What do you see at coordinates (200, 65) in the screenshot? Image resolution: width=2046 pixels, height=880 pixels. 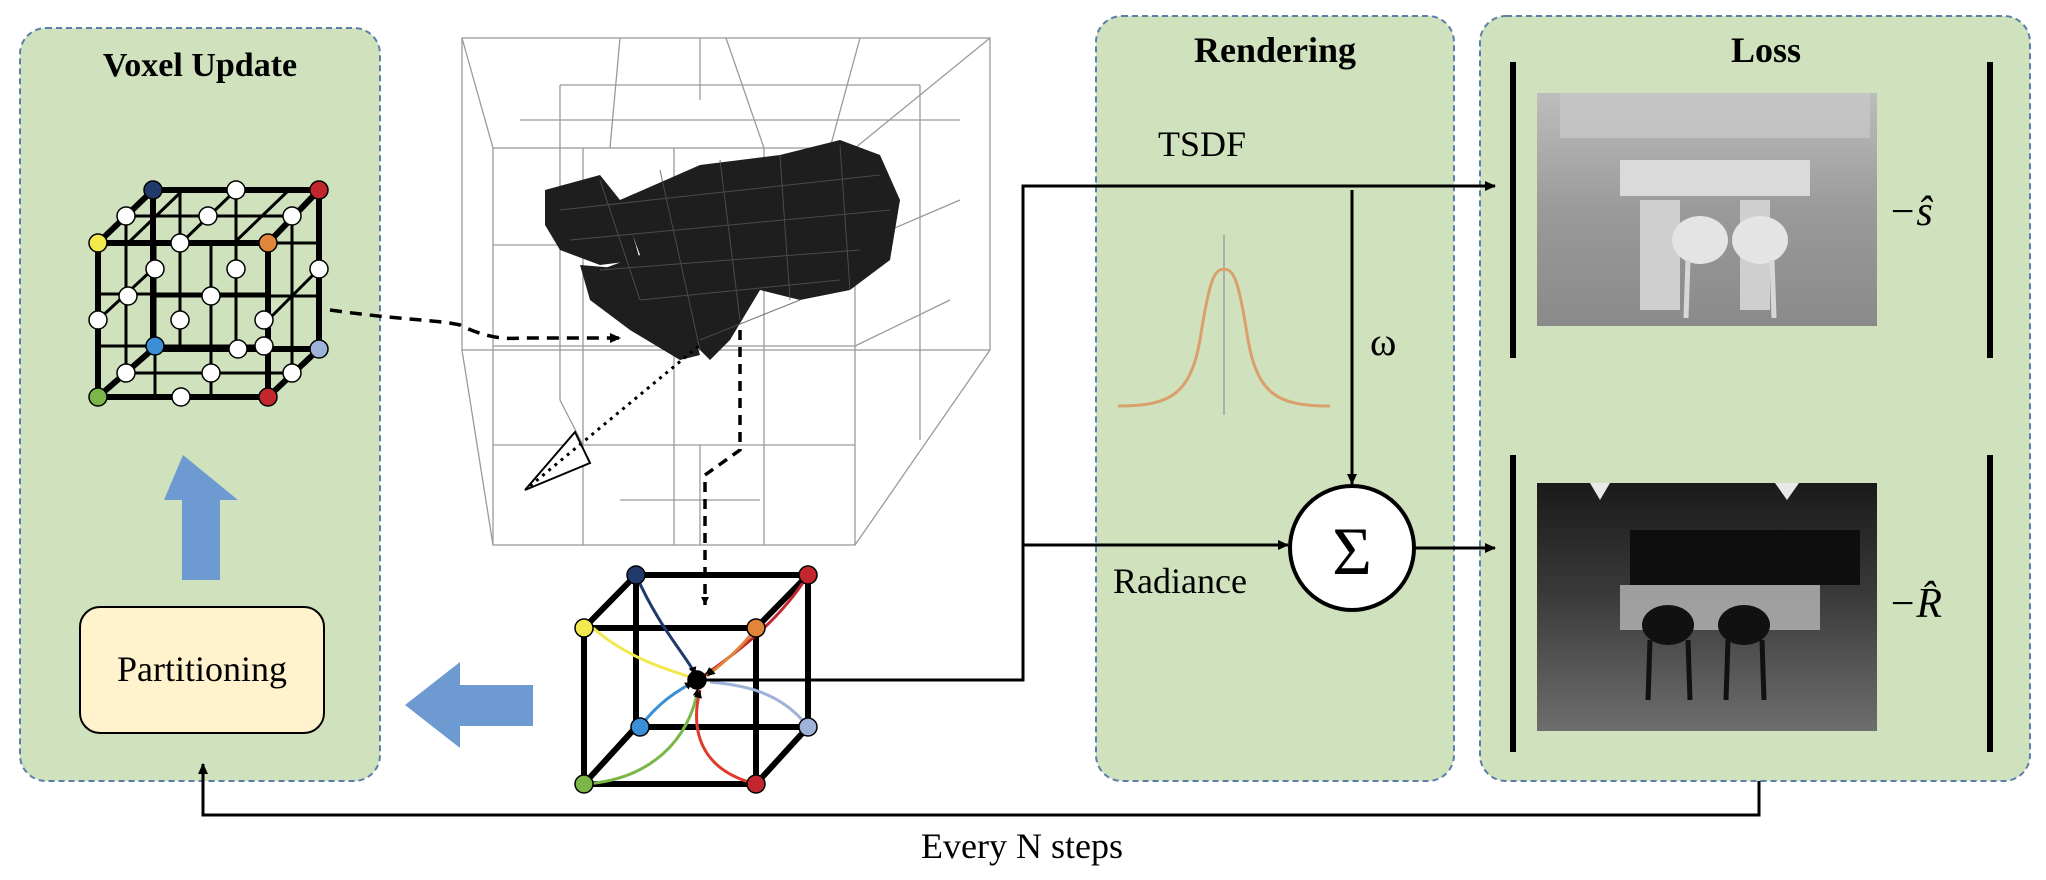 I see `voxel-update-title: Voxel Update` at bounding box center [200, 65].